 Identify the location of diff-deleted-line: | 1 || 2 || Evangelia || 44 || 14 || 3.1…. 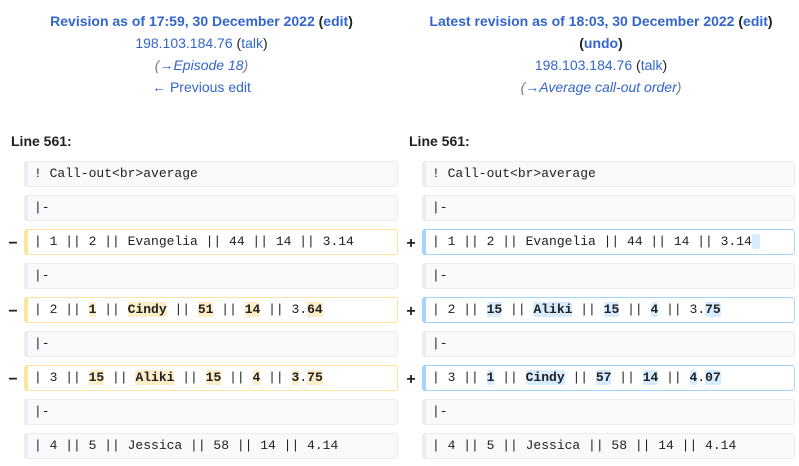
(211, 242).